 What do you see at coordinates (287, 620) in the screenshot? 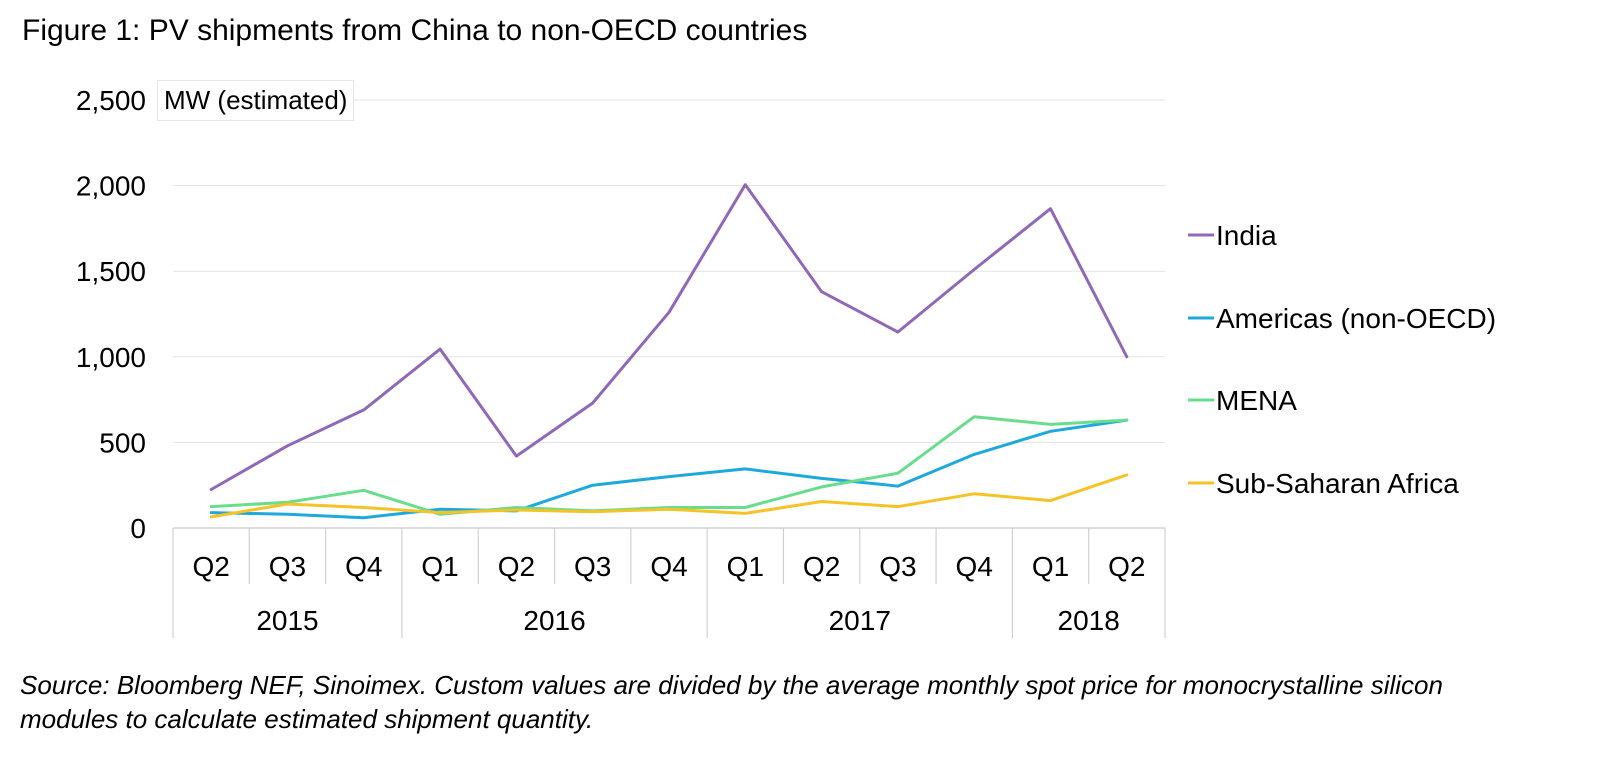
I see `x-group-label: 2015` at bounding box center [287, 620].